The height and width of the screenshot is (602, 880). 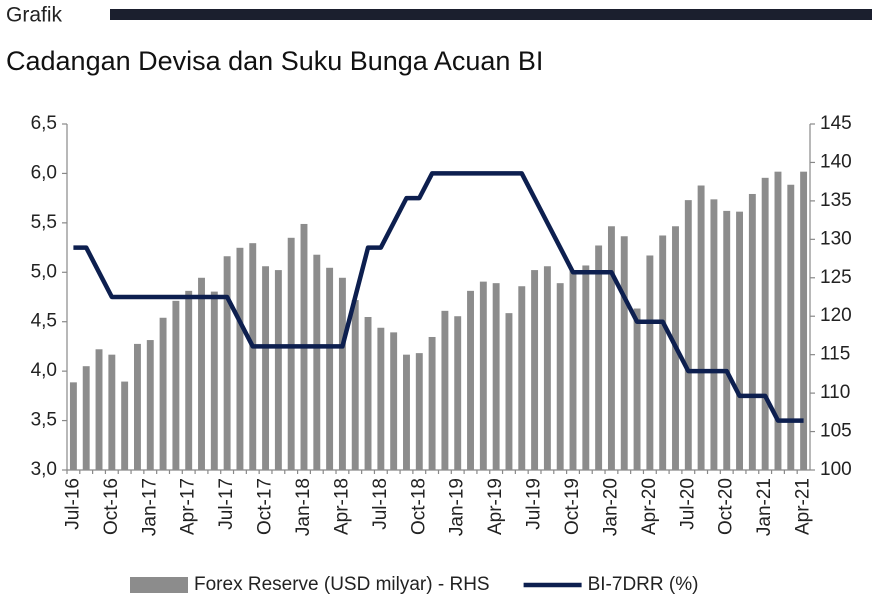 I want to click on y2-tick-label: 100, so click(x=836, y=469).